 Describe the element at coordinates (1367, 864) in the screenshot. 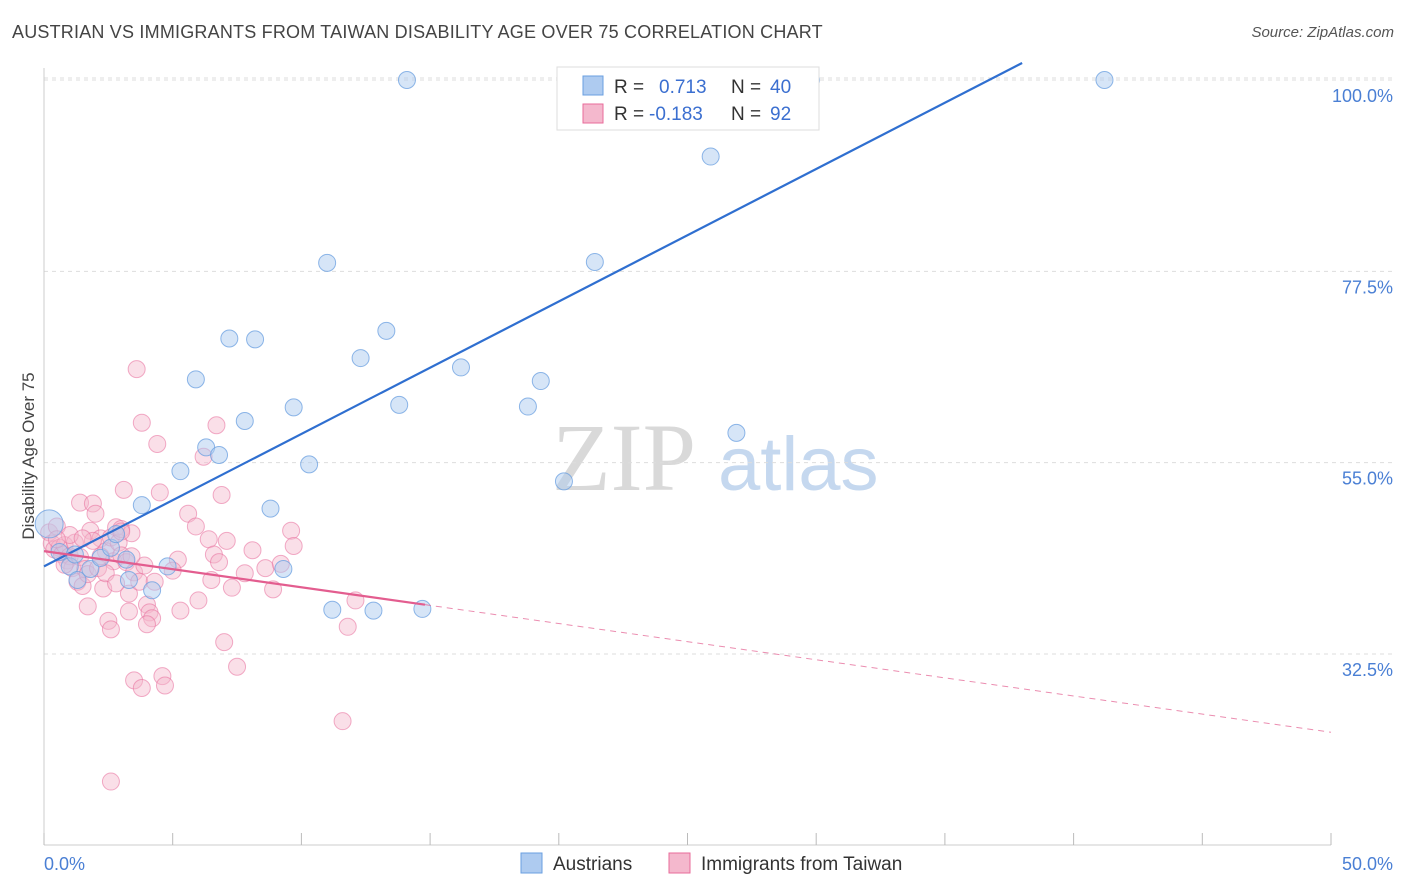

I see `x-tick-label-max: 50.0%` at that location.